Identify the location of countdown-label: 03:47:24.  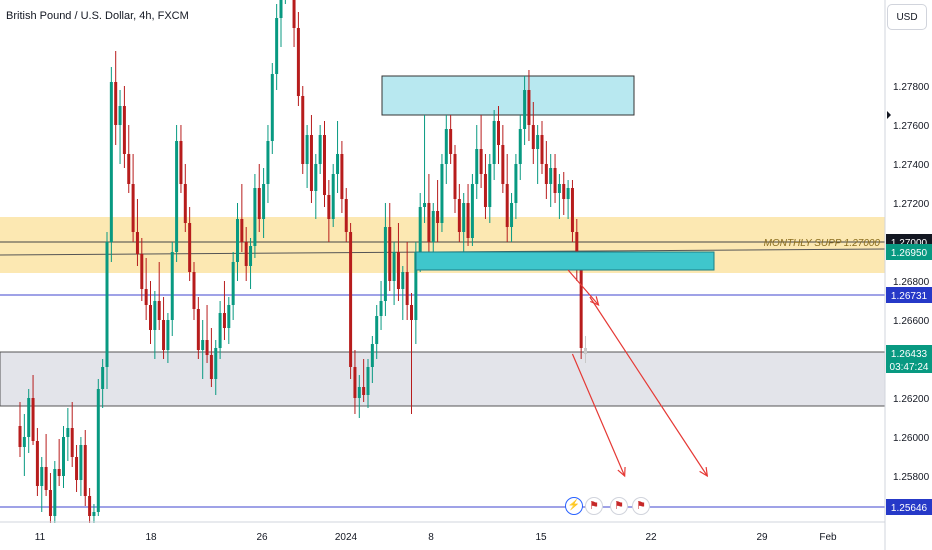
(909, 367).